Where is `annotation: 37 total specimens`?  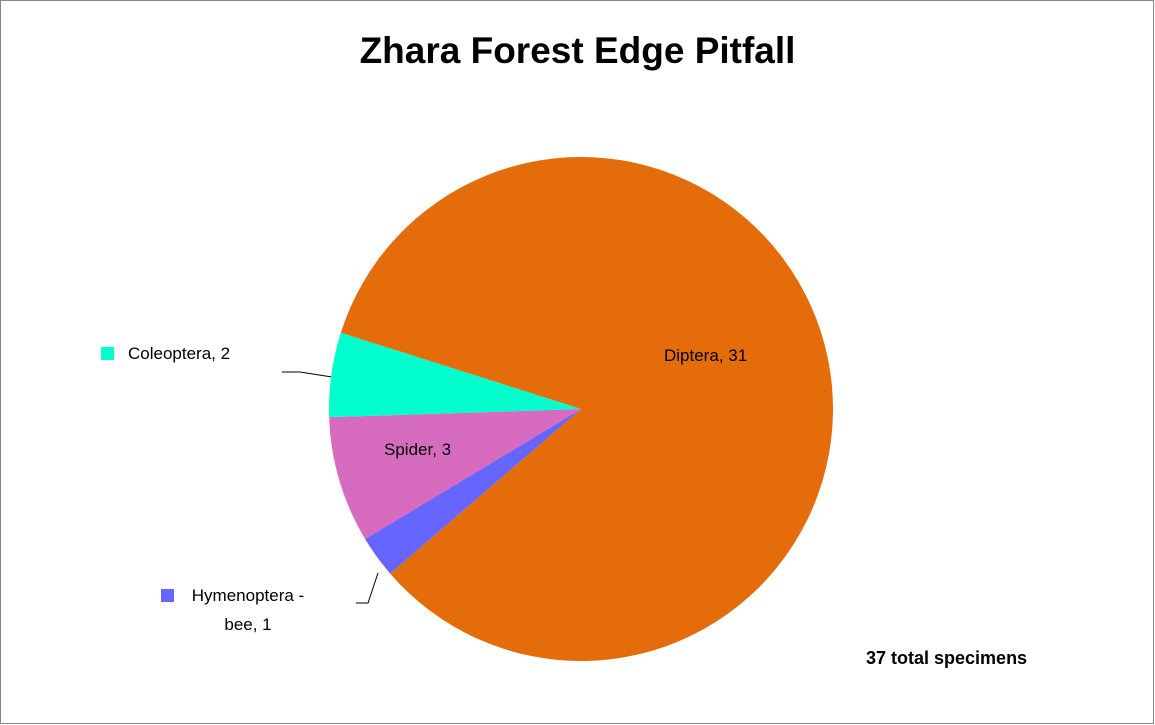
annotation: 37 total specimens is located at coordinates (947, 658).